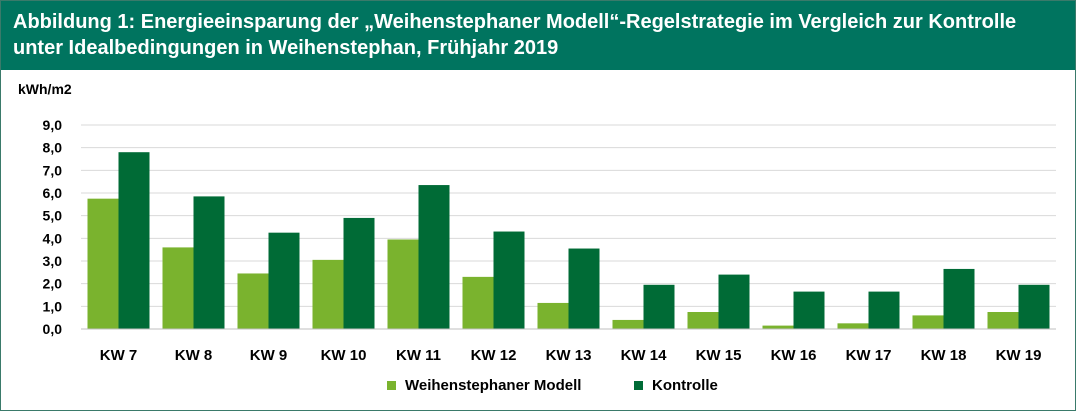 Image resolution: width=1076 pixels, height=411 pixels. What do you see at coordinates (53, 125) in the screenshot?
I see `y-tick-label: 9,0` at bounding box center [53, 125].